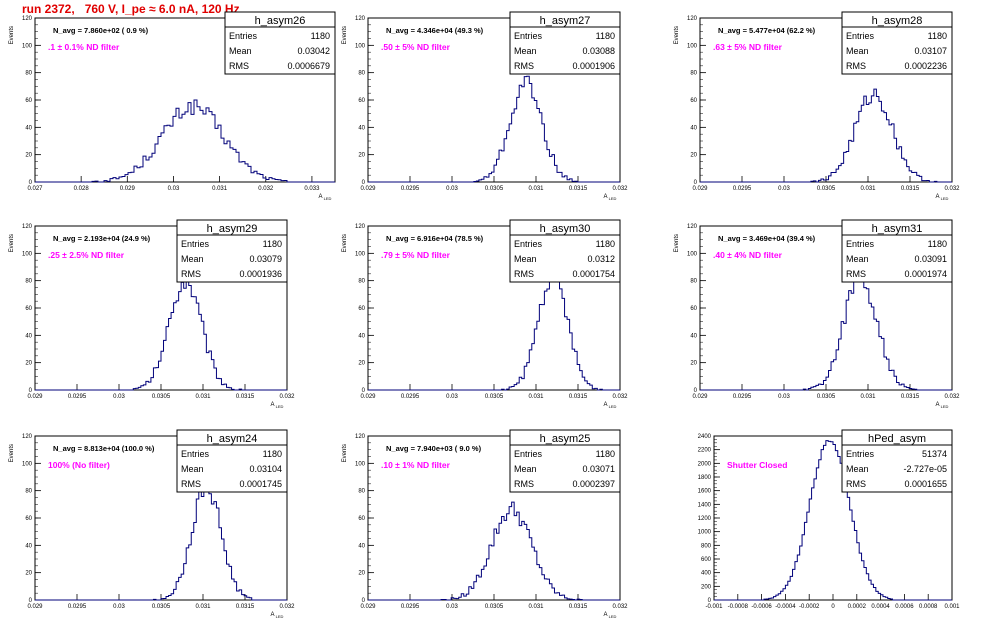  I want to click on stats-row-value: -2.727e-05, so click(925, 469).